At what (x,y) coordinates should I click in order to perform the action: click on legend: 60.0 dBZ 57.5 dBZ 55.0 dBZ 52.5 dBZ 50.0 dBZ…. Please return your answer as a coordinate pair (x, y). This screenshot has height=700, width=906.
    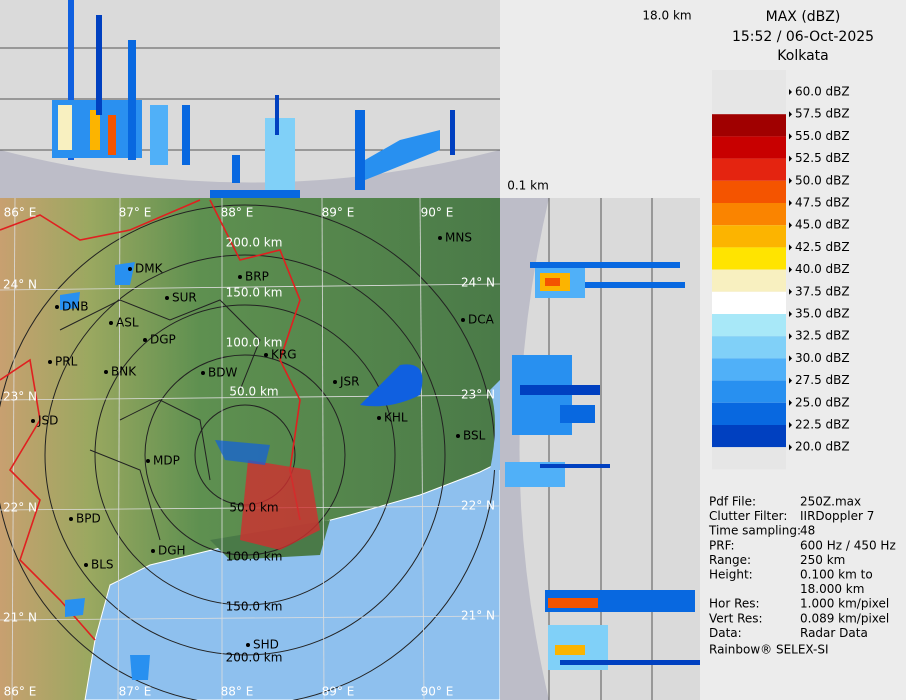
    Looking at the image, I should click on (781, 270).